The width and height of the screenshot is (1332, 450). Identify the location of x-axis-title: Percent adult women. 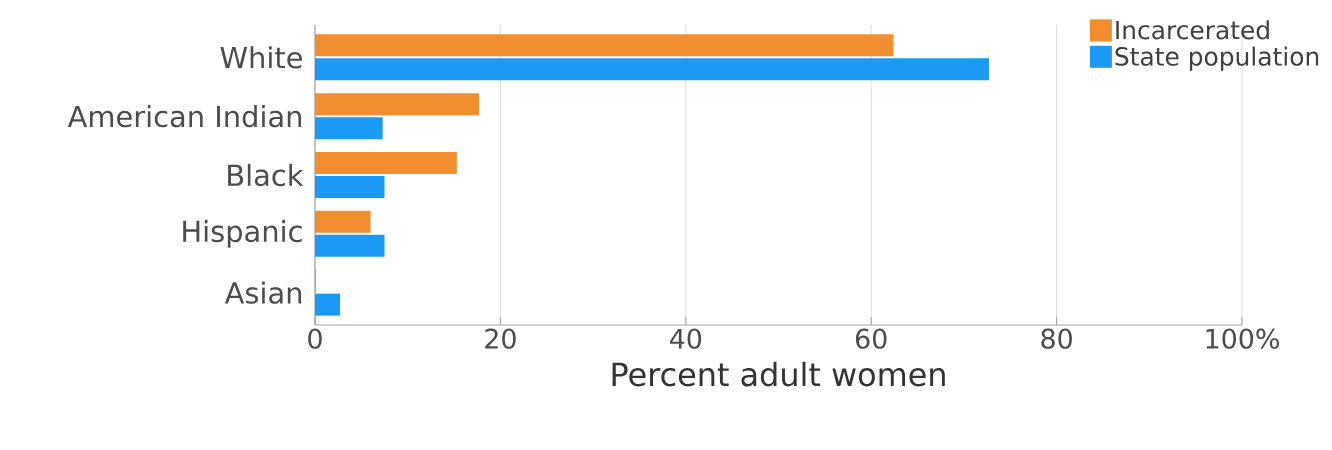
(778, 374).